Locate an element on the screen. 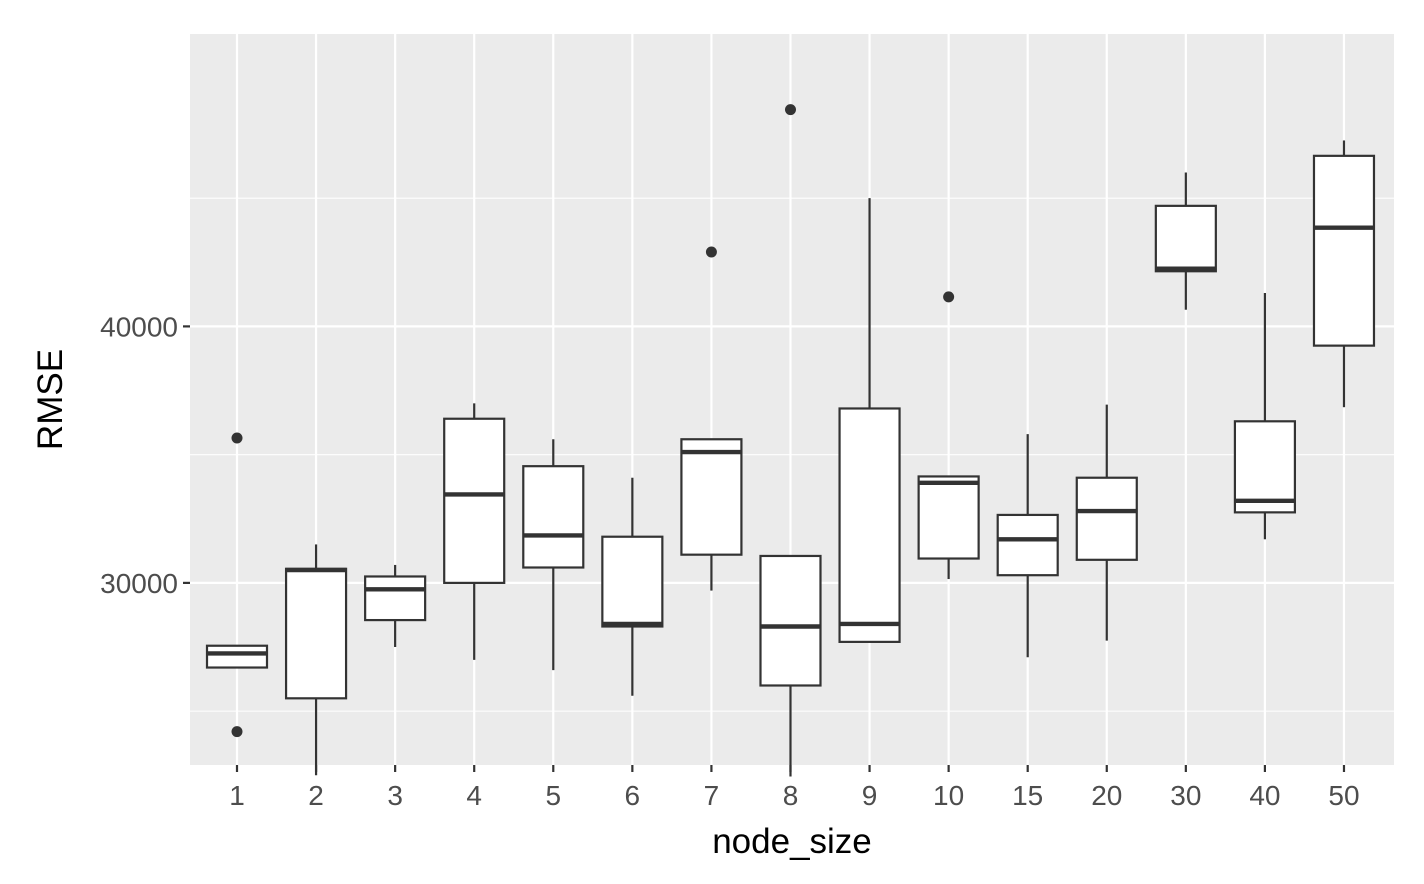 Image resolution: width=1424 pixels, height=884 pixels. x-tick-label: 10 is located at coordinates (948, 795).